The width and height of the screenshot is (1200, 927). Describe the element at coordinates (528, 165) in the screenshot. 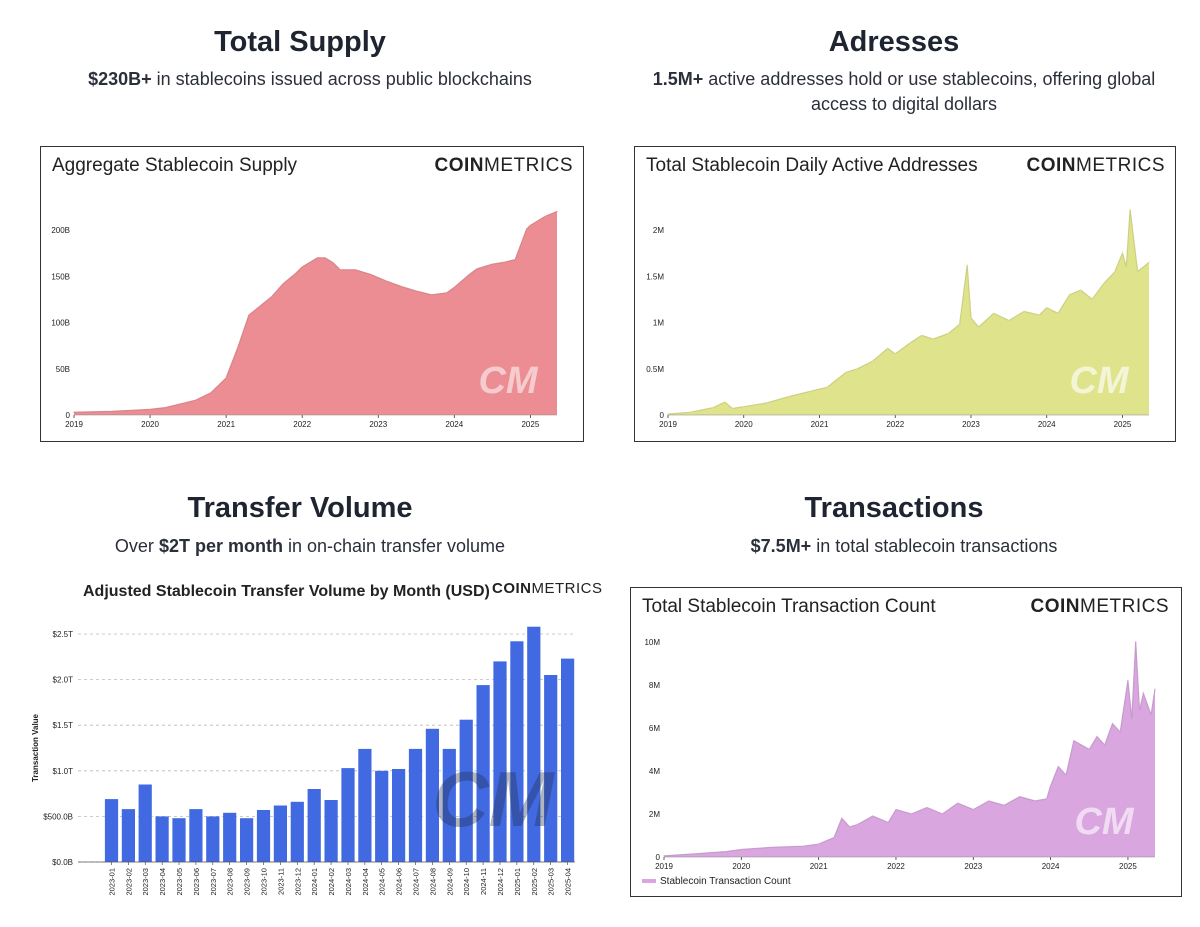

I see `logo-light: METRICS` at that location.